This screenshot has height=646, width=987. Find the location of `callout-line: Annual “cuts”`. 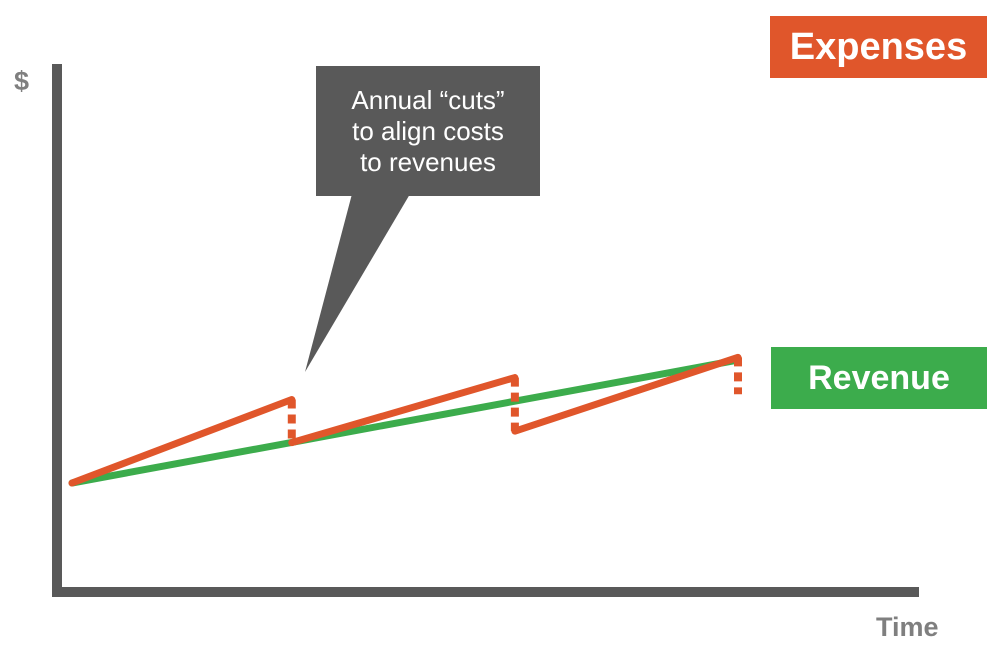

callout-line: Annual “cuts” is located at coordinates (428, 99).